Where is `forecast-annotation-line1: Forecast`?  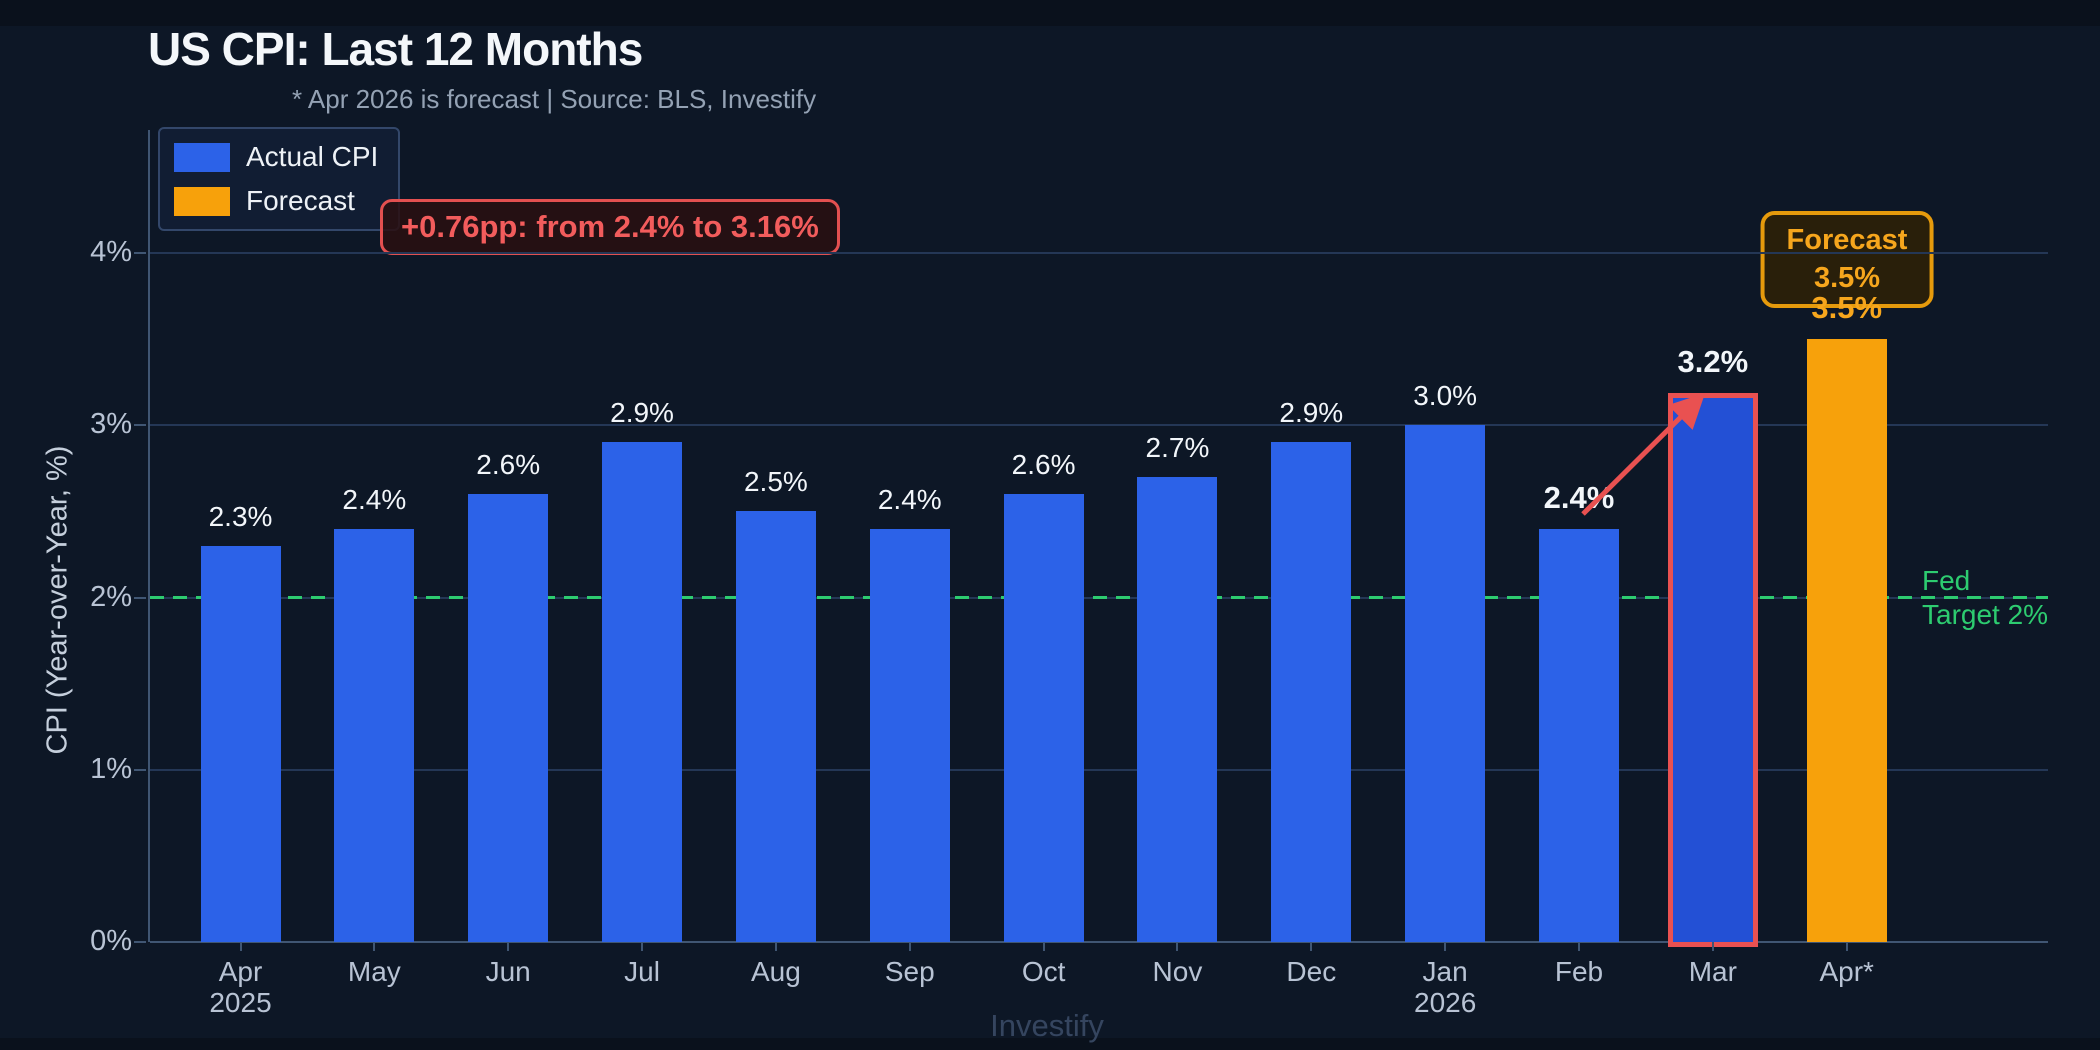
forecast-annotation-line1: Forecast is located at coordinates (1847, 240).